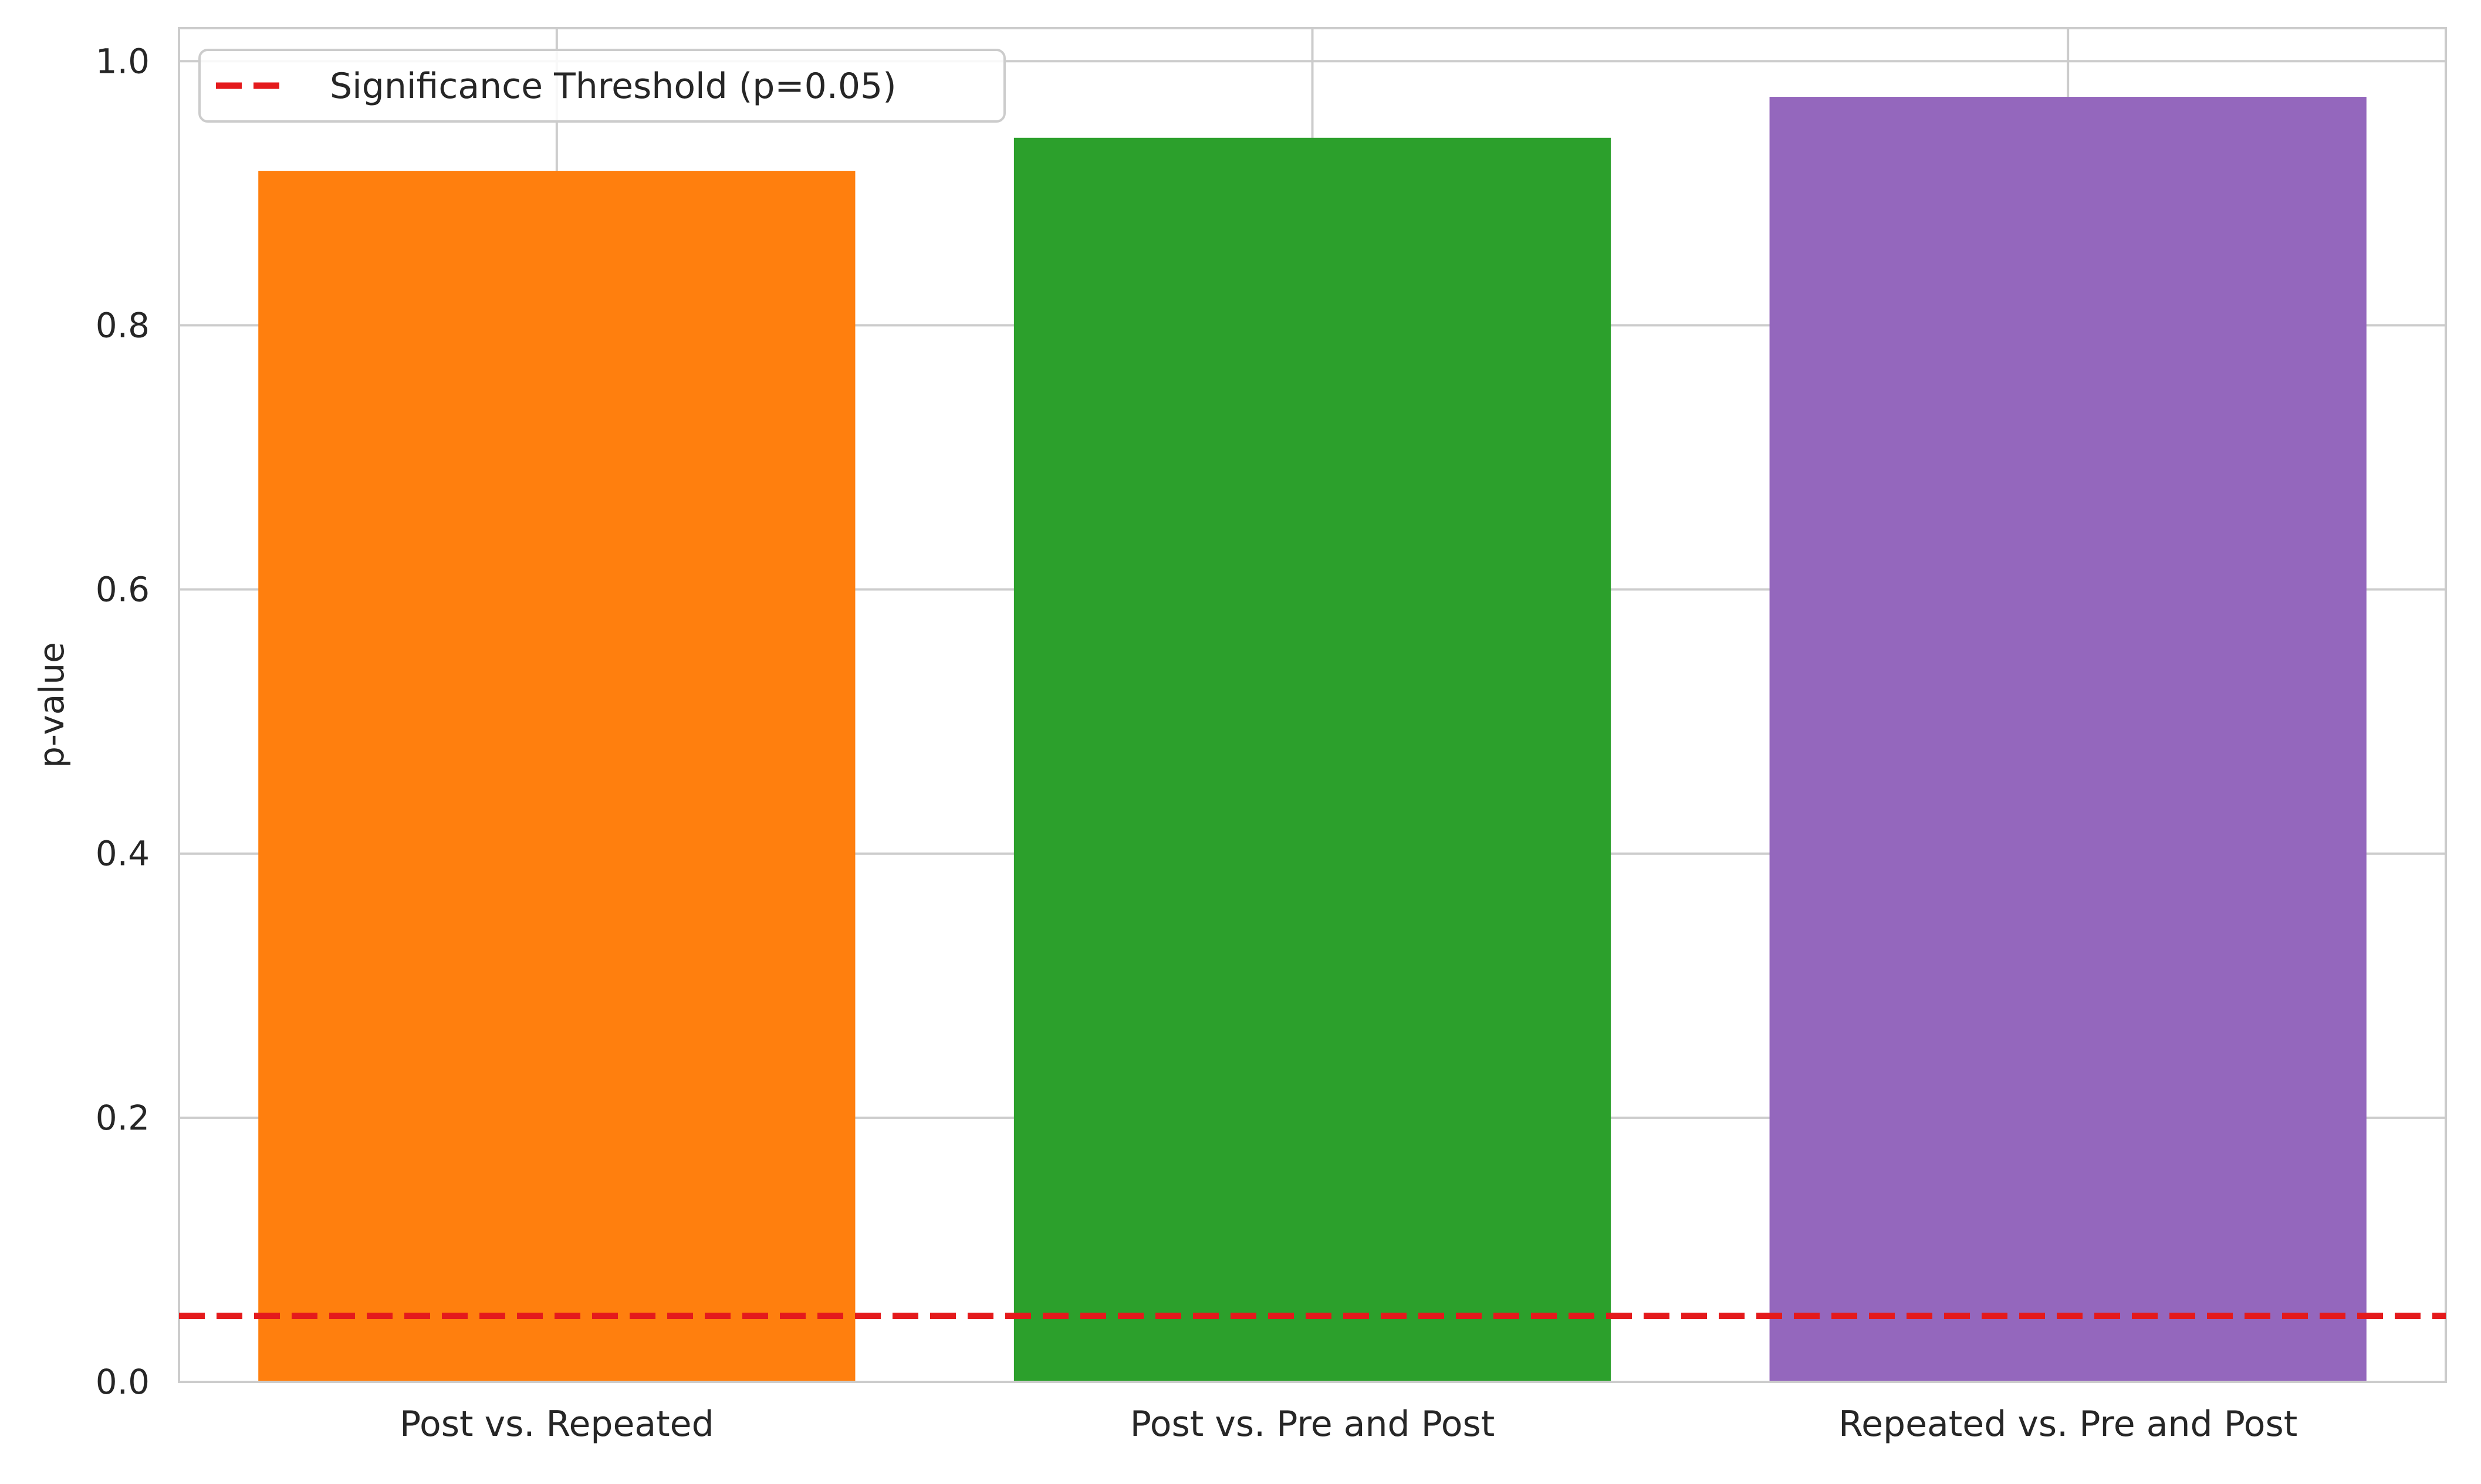 The height and width of the screenshot is (1484, 2481). What do you see at coordinates (123, 1118) in the screenshot?
I see `y-tick-label: 0.2` at bounding box center [123, 1118].